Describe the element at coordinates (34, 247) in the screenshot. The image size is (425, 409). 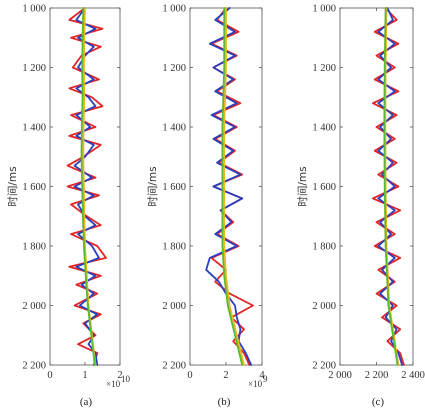
I see `y-tick-label-a: 1 800` at that location.